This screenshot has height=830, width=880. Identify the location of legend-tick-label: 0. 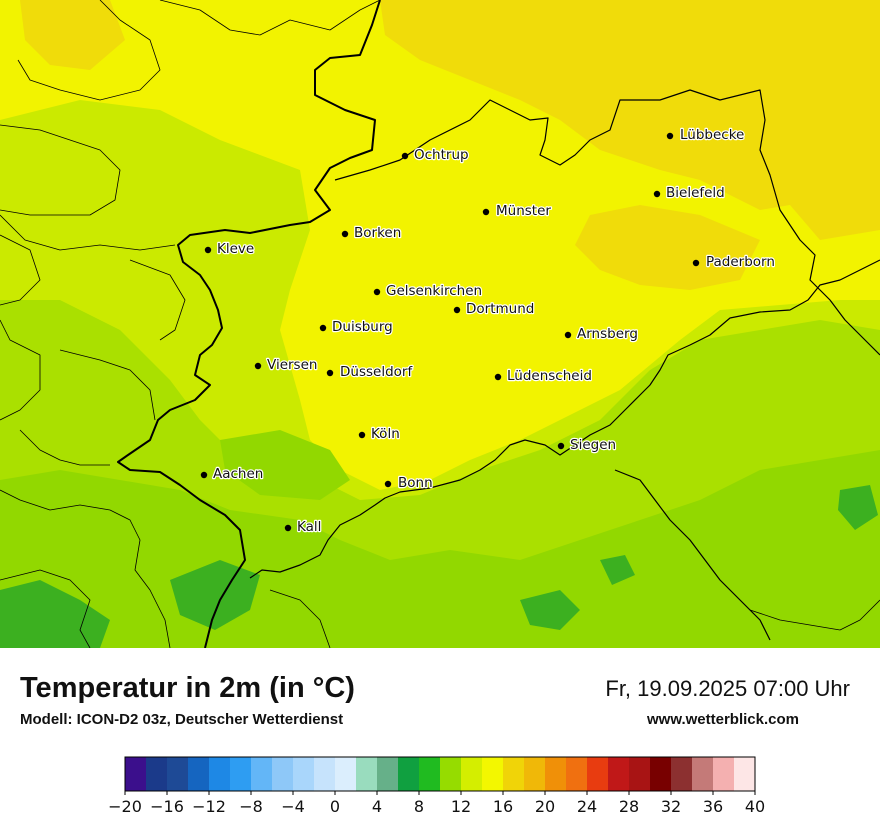
(335, 806).